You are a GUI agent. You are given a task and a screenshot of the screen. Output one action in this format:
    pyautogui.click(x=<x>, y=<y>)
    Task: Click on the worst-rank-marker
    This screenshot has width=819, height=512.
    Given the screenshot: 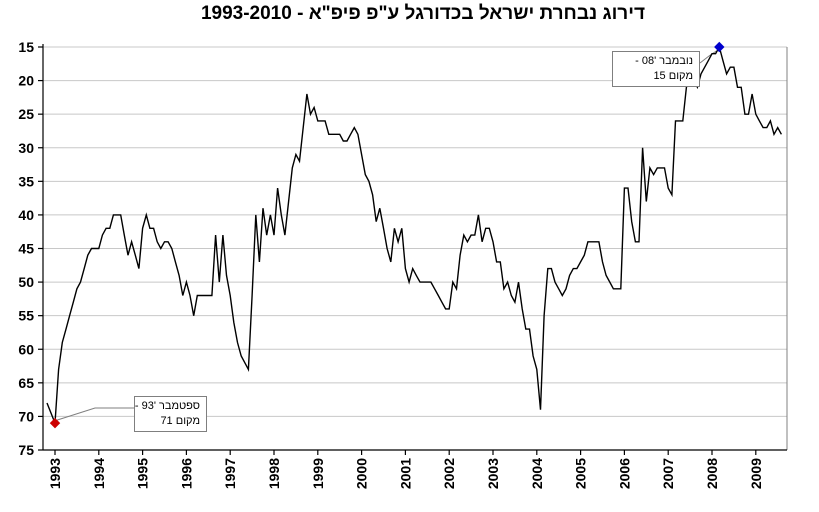 What is the action you would take?
    pyautogui.click(x=55, y=423)
    